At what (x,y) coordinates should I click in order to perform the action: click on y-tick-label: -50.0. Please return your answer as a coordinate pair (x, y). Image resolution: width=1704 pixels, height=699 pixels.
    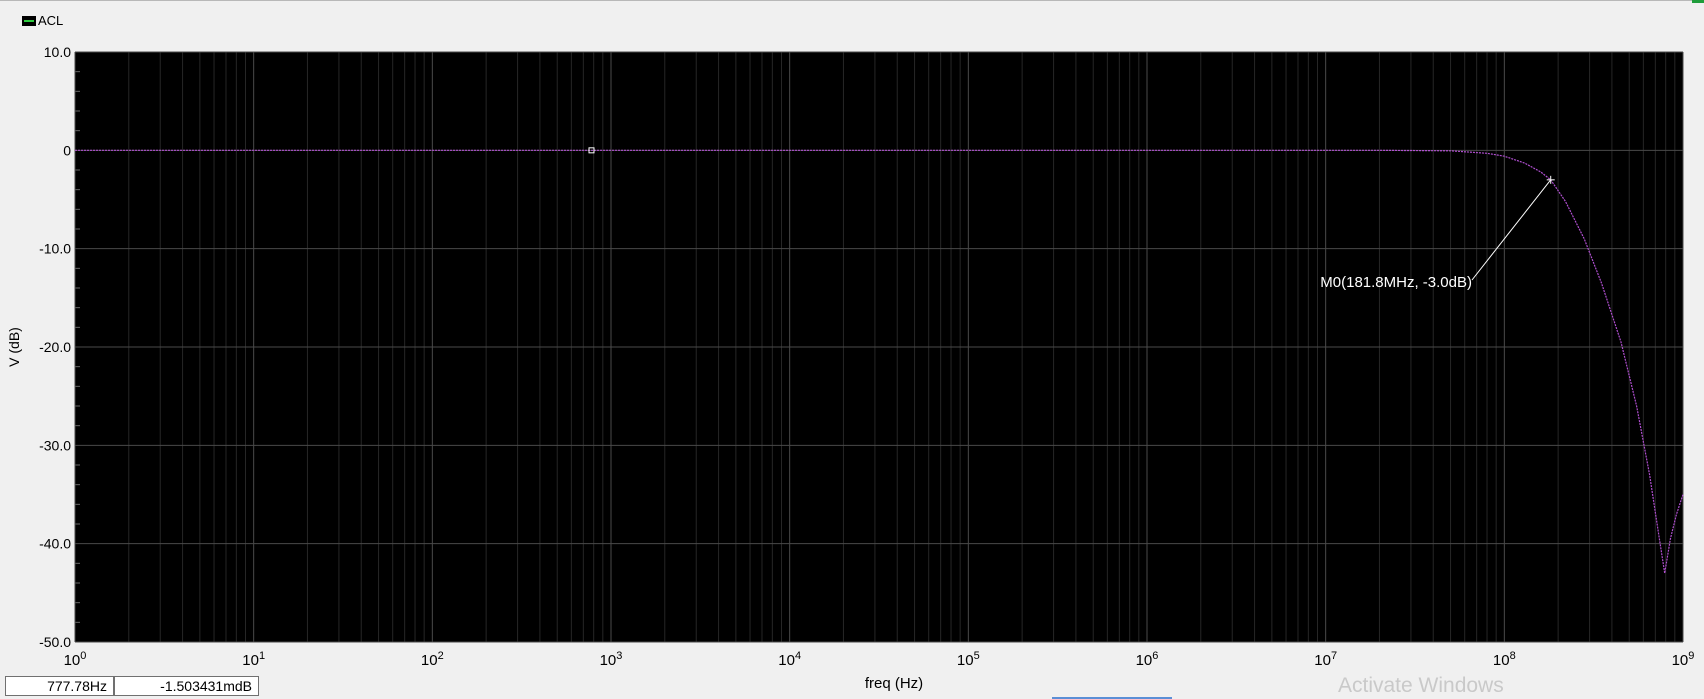
    Looking at the image, I should click on (55, 642).